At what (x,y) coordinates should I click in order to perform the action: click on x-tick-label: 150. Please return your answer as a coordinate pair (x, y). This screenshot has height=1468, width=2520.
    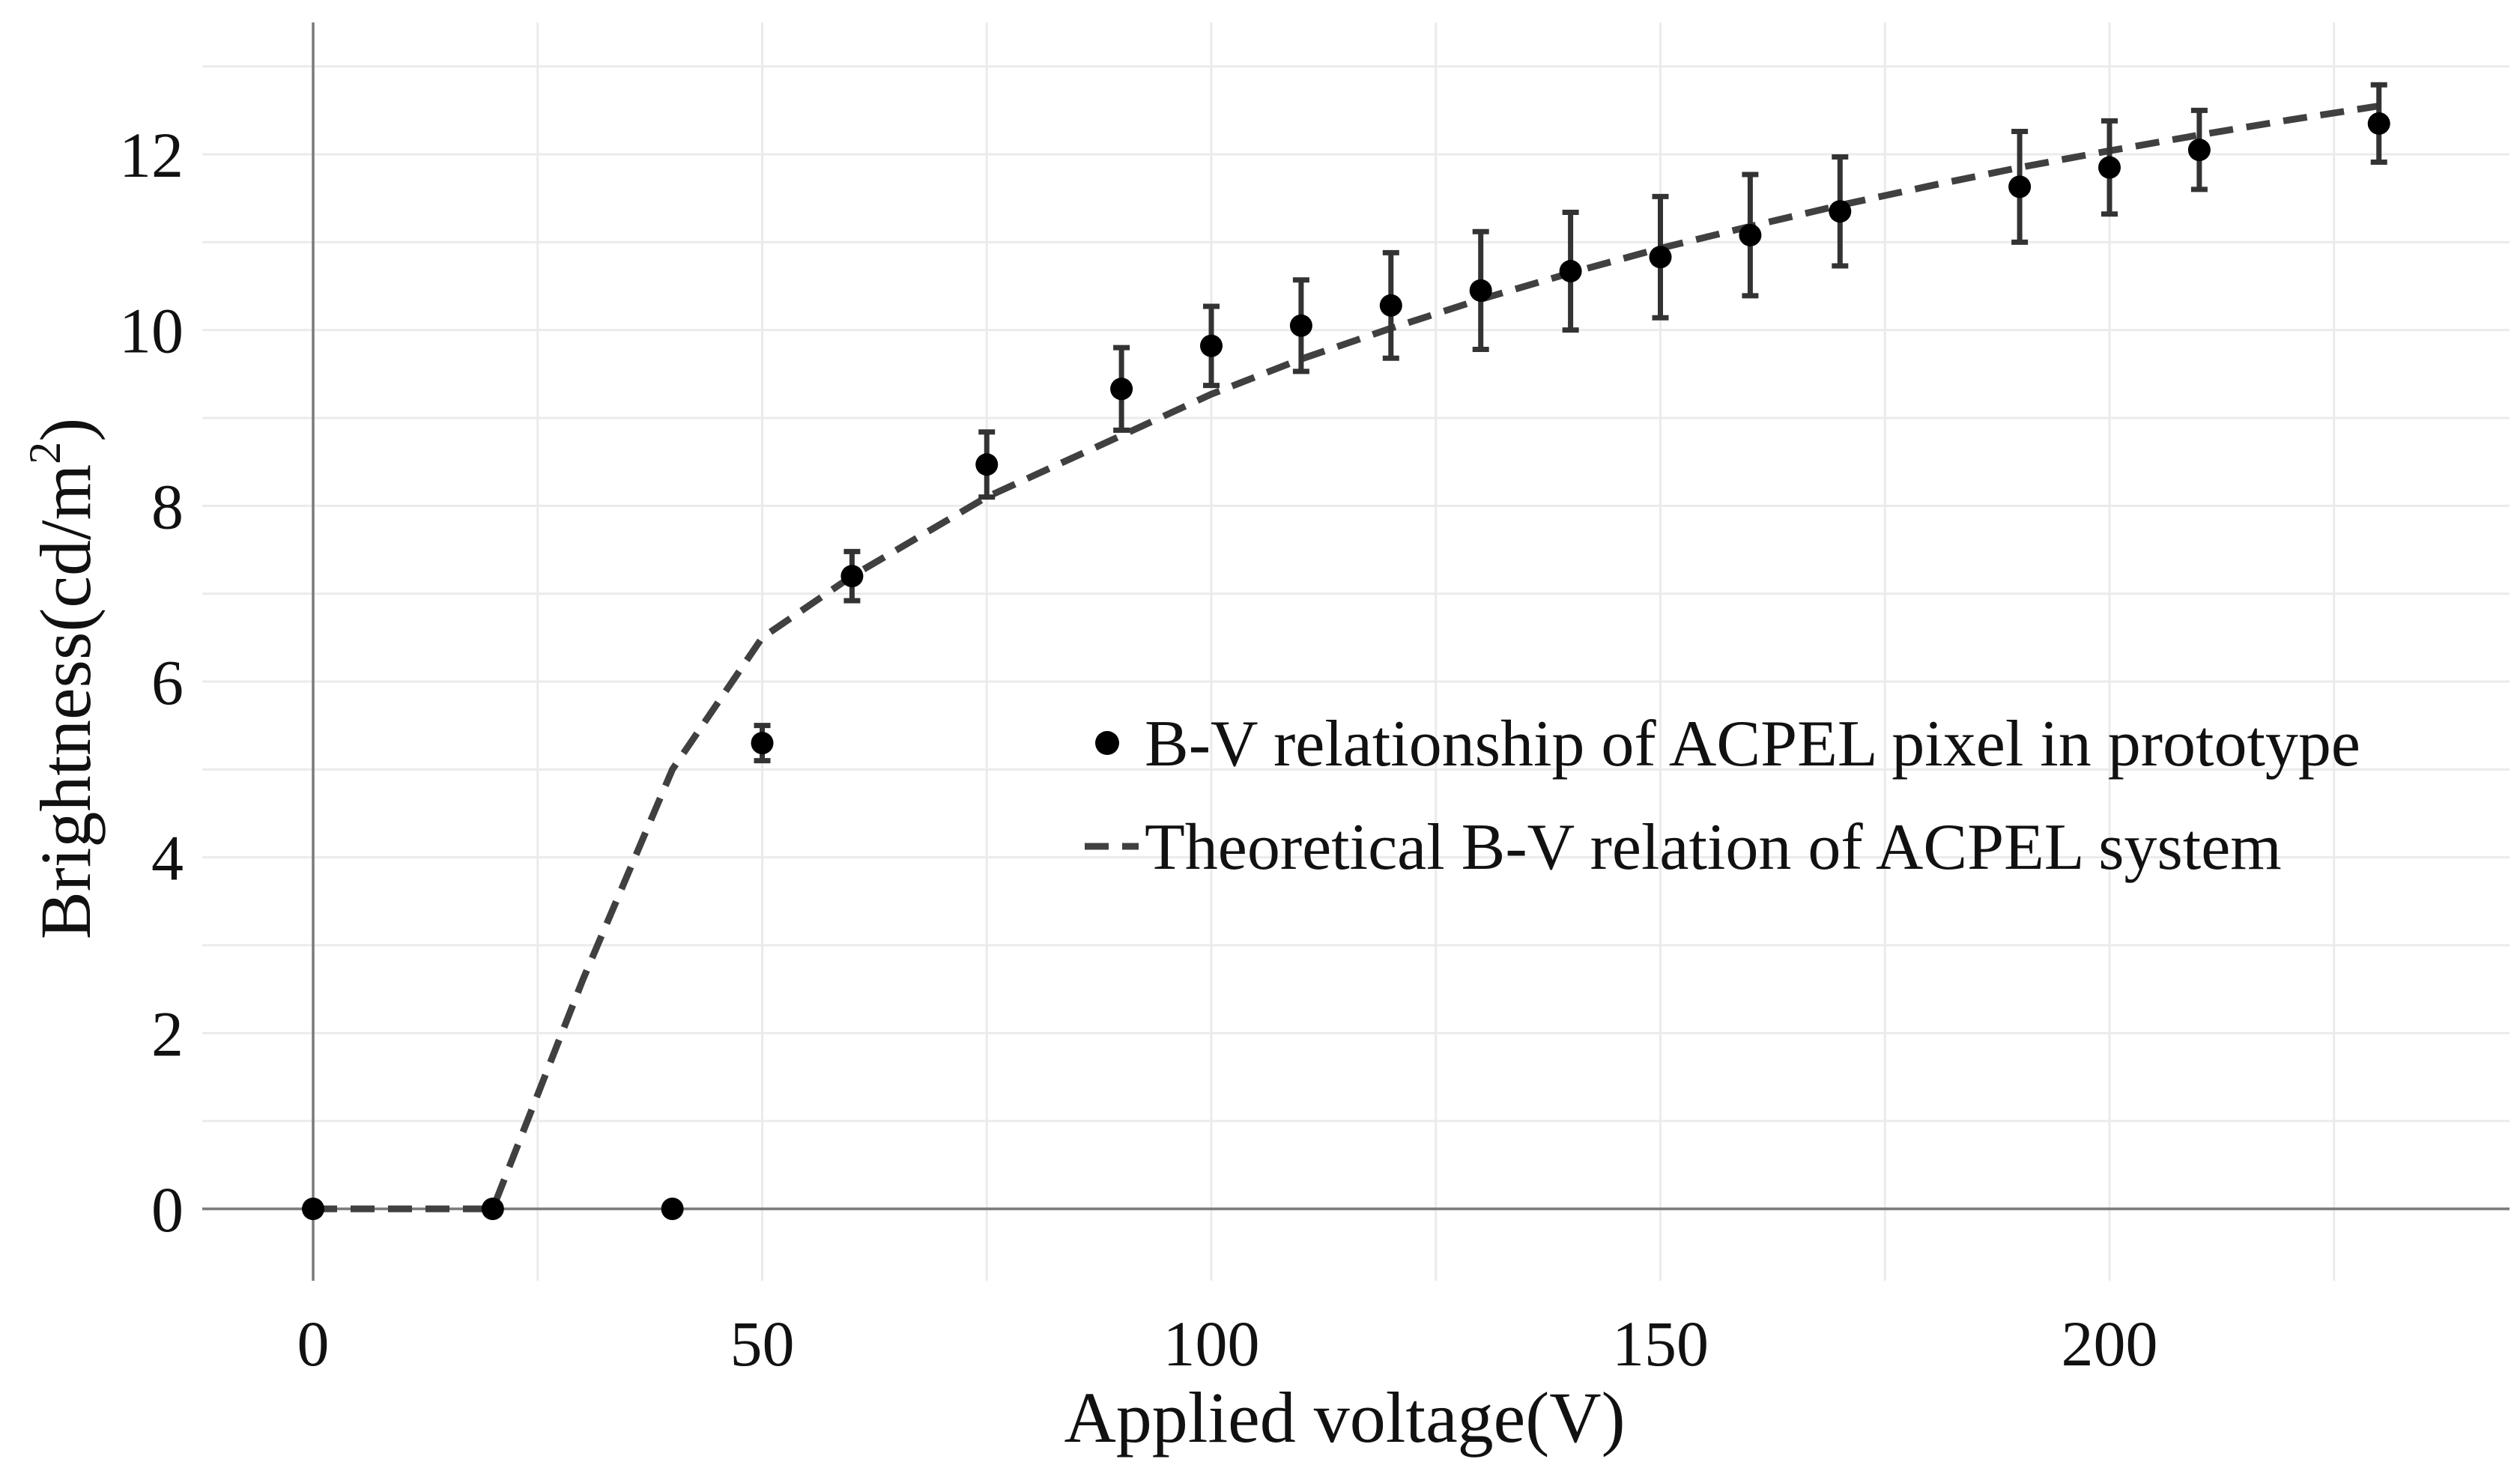
    Looking at the image, I should click on (1660, 1344).